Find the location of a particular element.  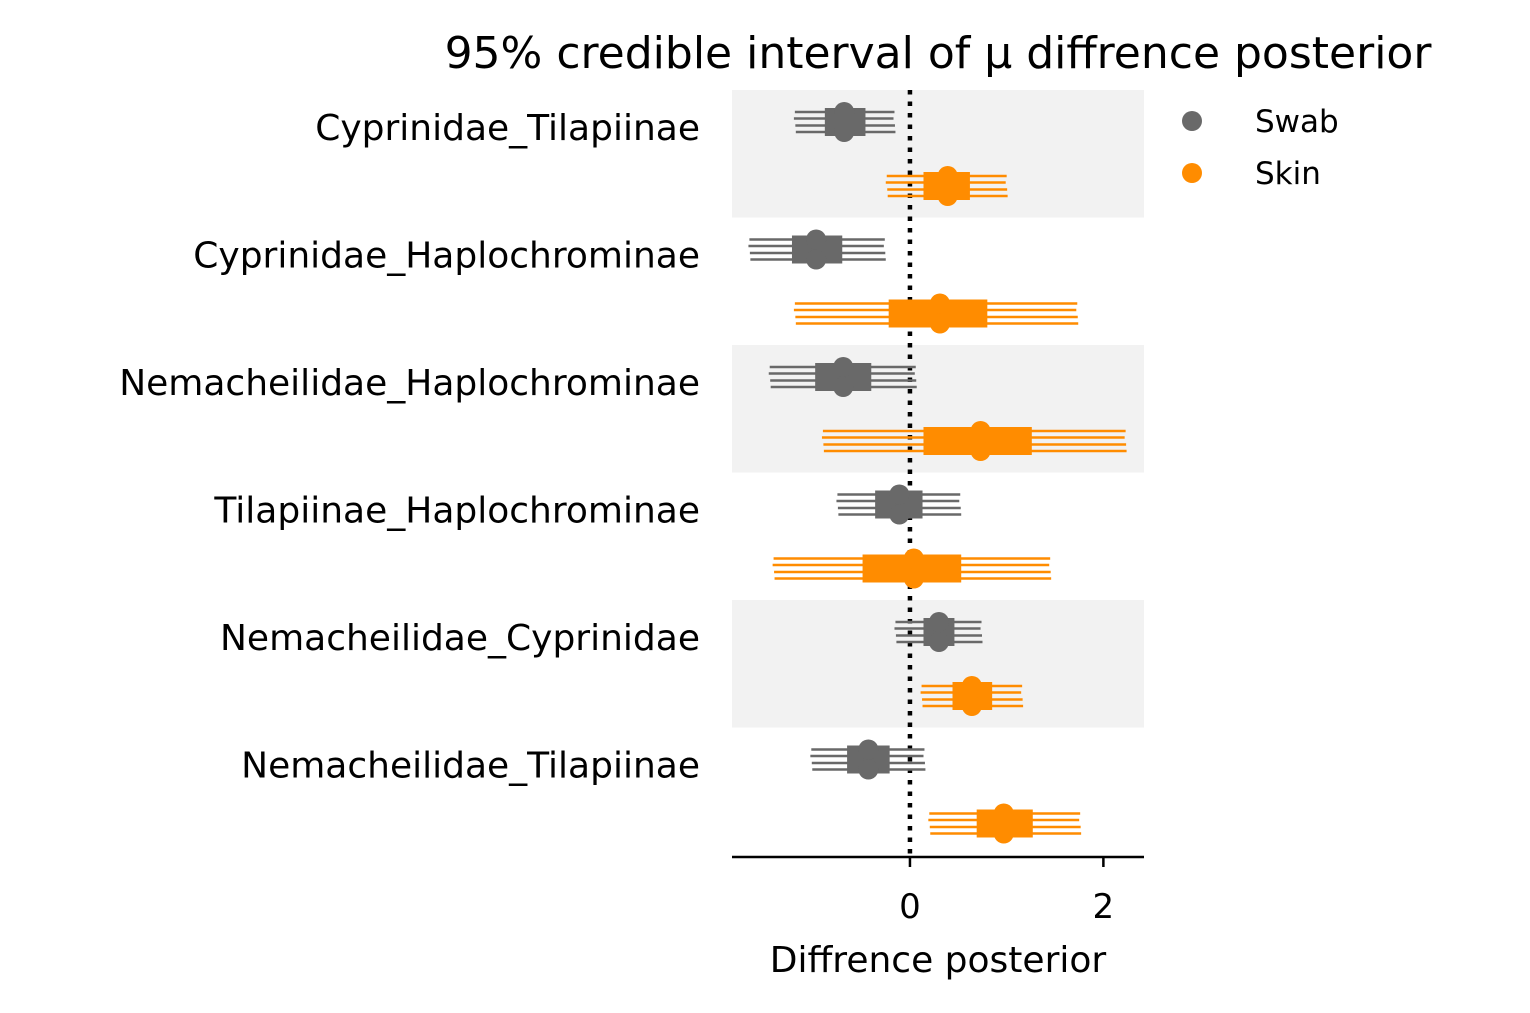

legend-marker-skin is located at coordinates (1192, 173).